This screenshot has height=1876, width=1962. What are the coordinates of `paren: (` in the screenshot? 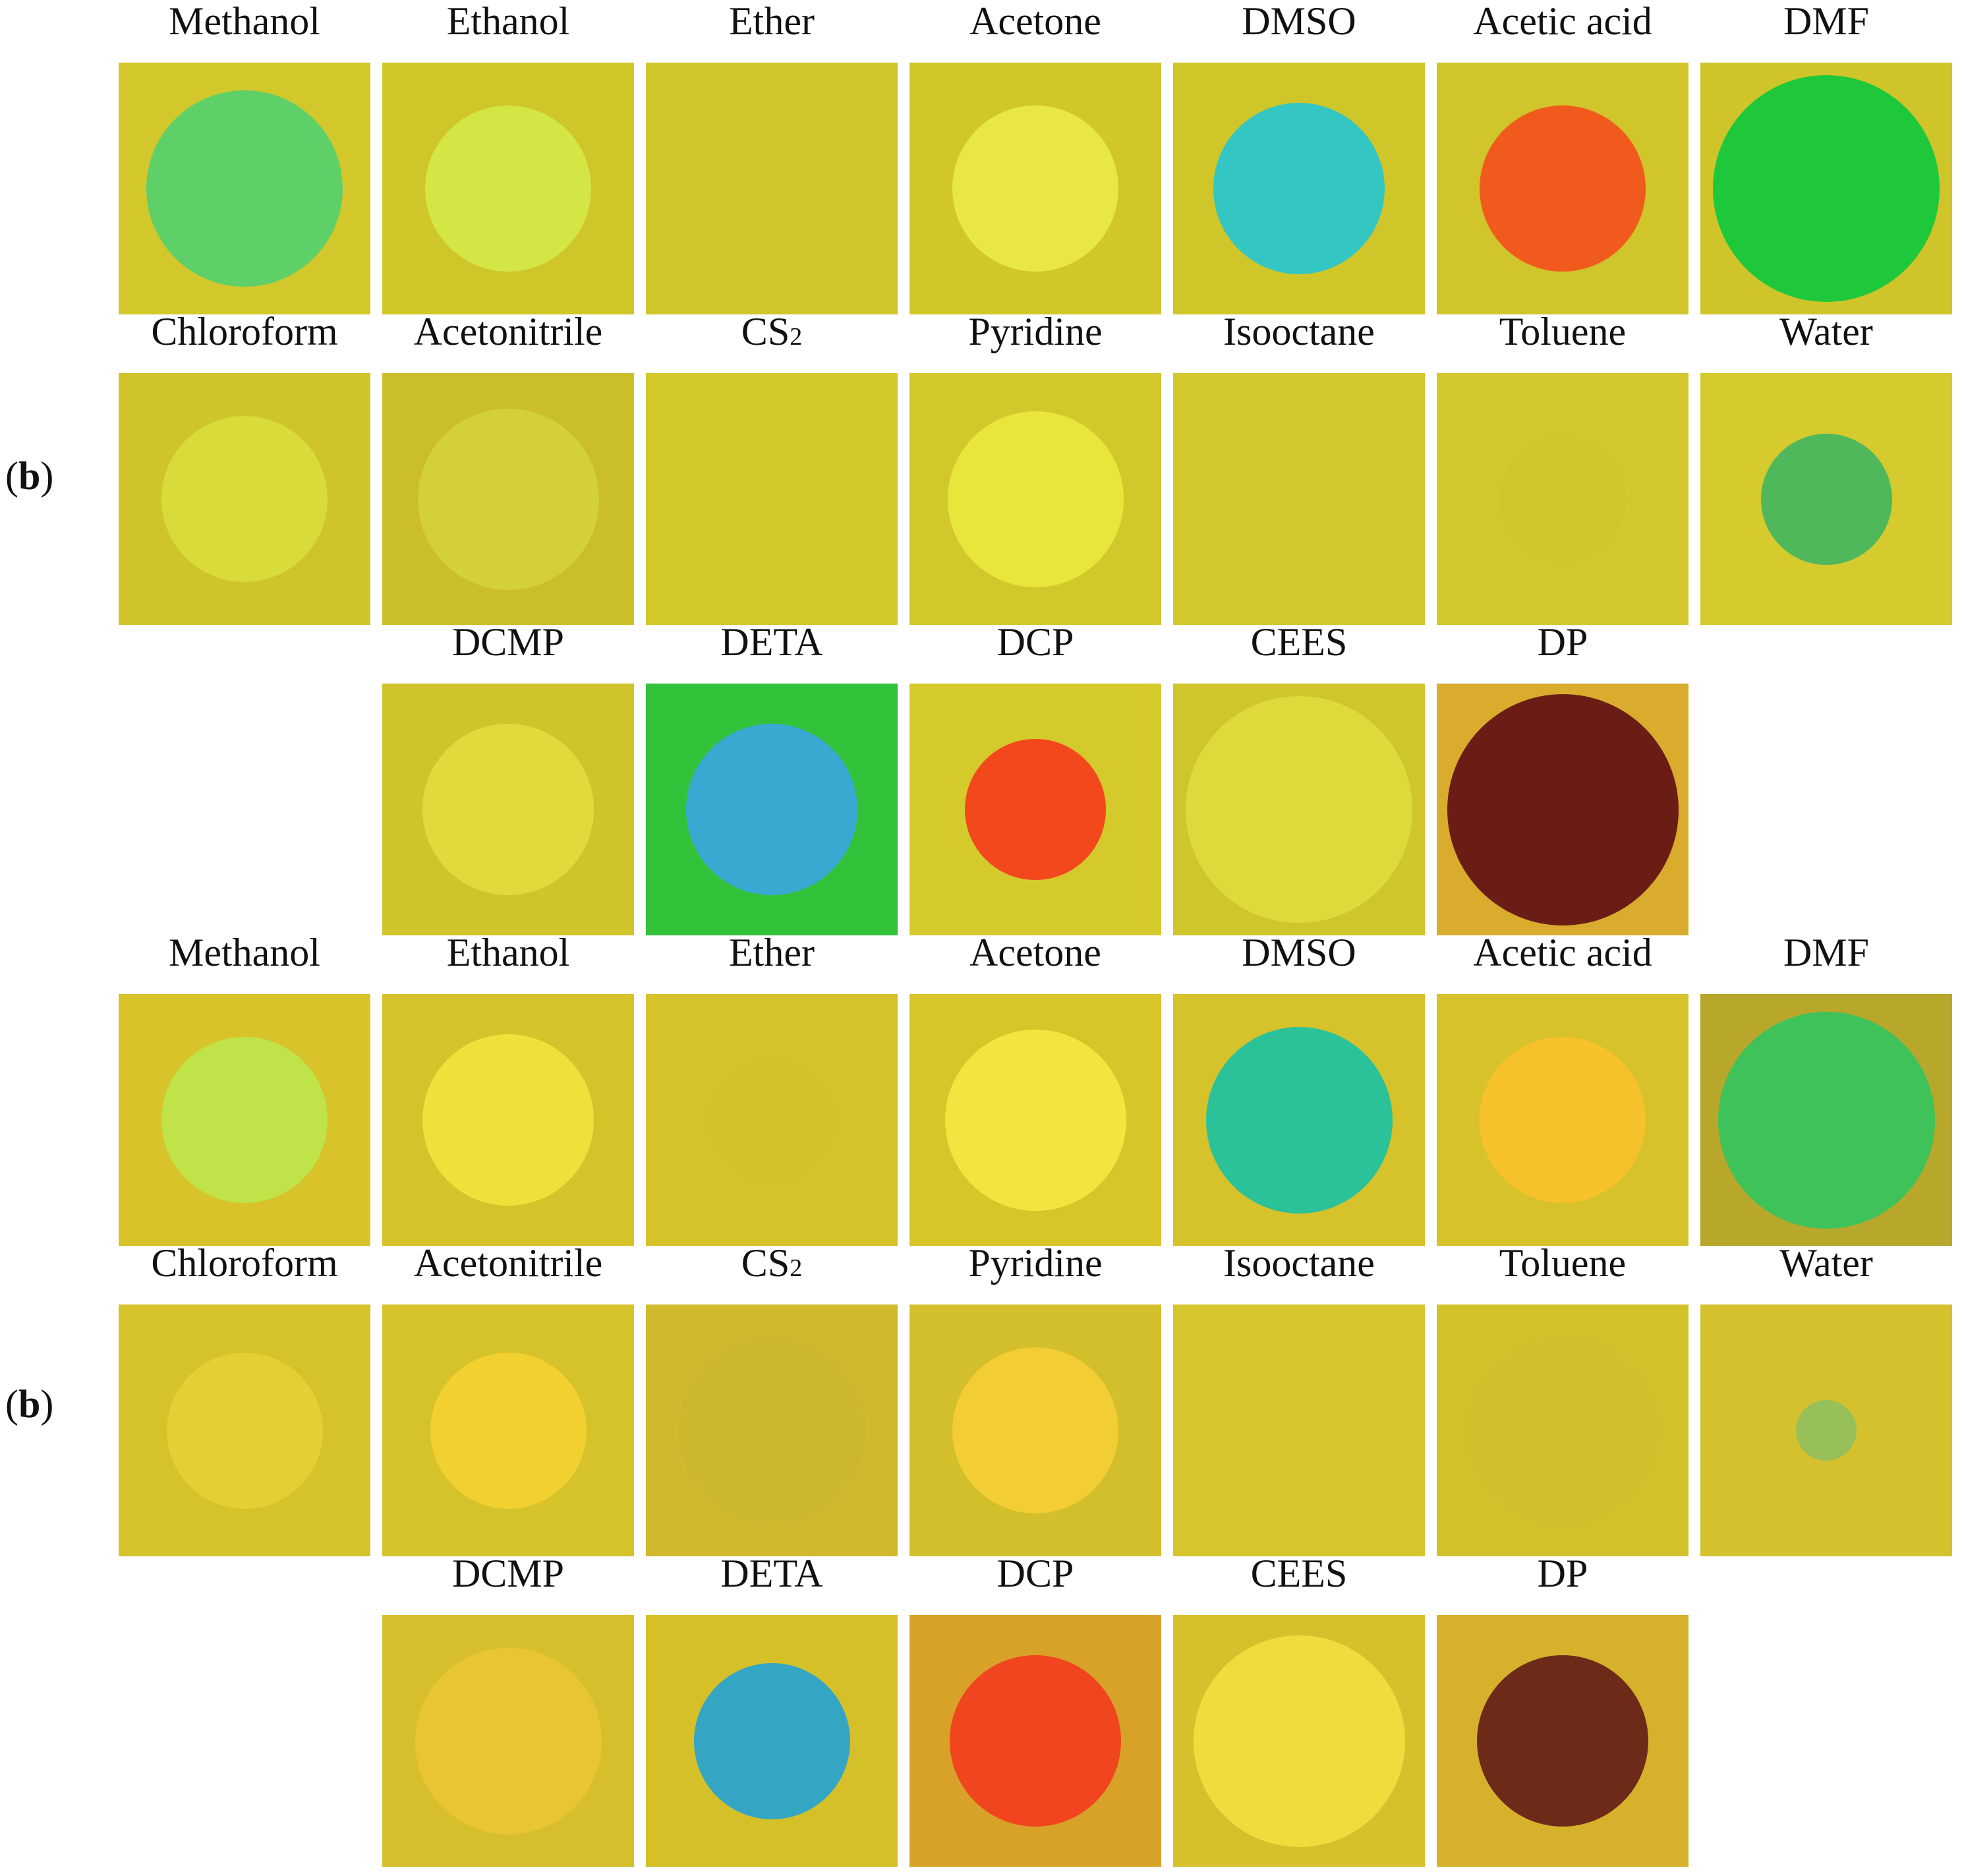 It's located at (11, 1404).